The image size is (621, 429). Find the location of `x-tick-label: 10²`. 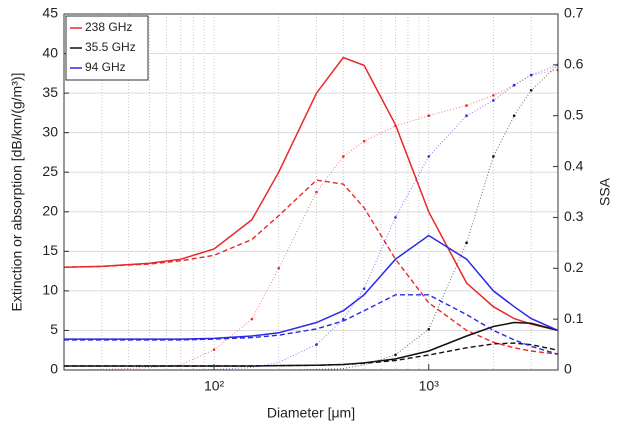

x-tick-label: 10² is located at coordinates (214, 386).